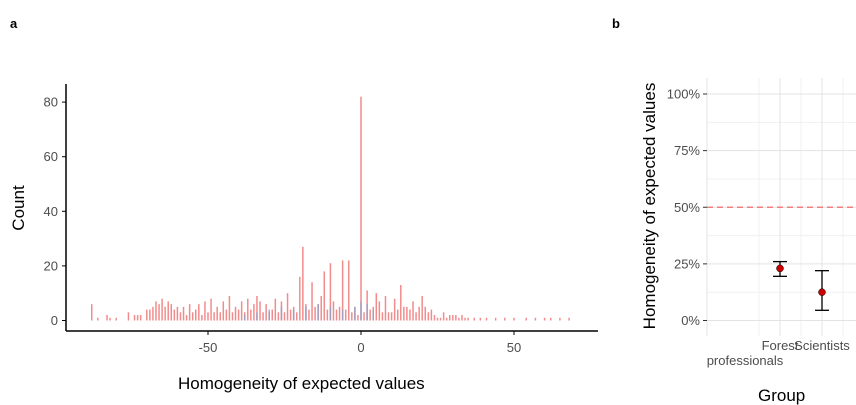 This screenshot has height=405, width=856. What do you see at coordinates (781, 395) in the screenshot?
I see `x-axis-title: Group` at bounding box center [781, 395].